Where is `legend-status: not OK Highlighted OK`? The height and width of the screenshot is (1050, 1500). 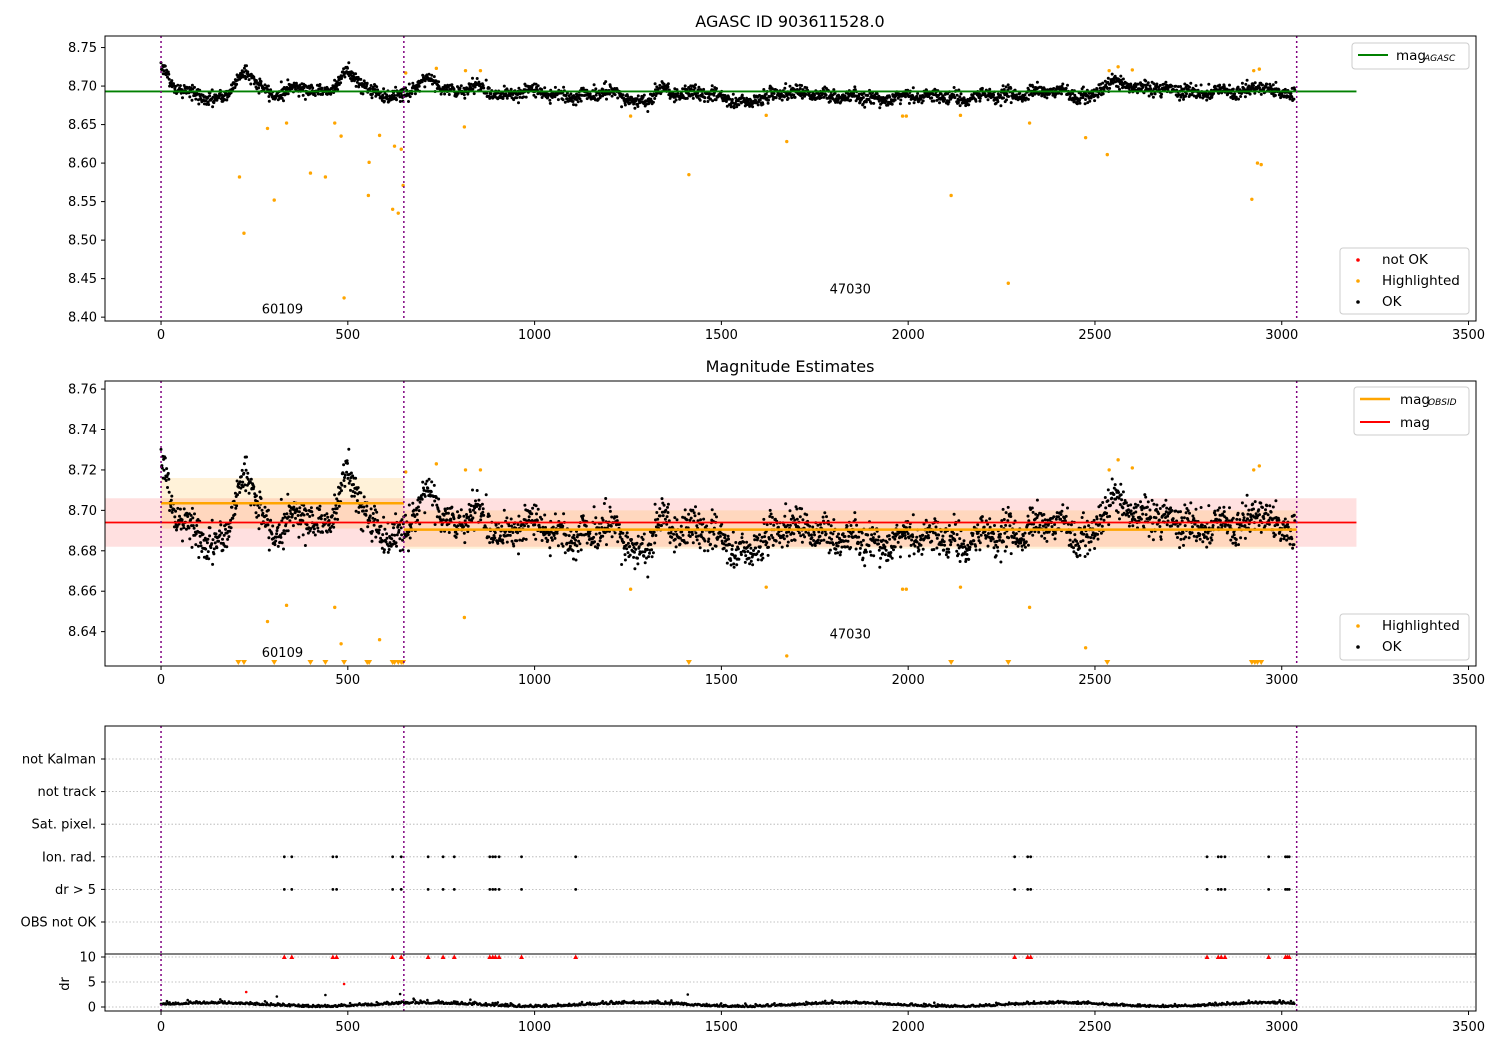 legend-status: not OK Highlighted OK is located at coordinates (1404, 281).